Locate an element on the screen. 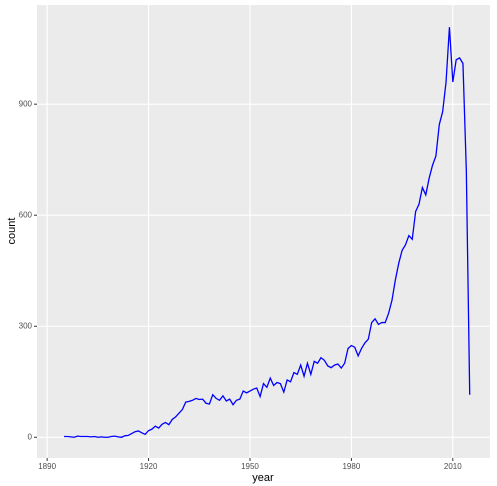 This screenshot has width=497, height=486. y-tick-label: 300 is located at coordinates (26, 325).